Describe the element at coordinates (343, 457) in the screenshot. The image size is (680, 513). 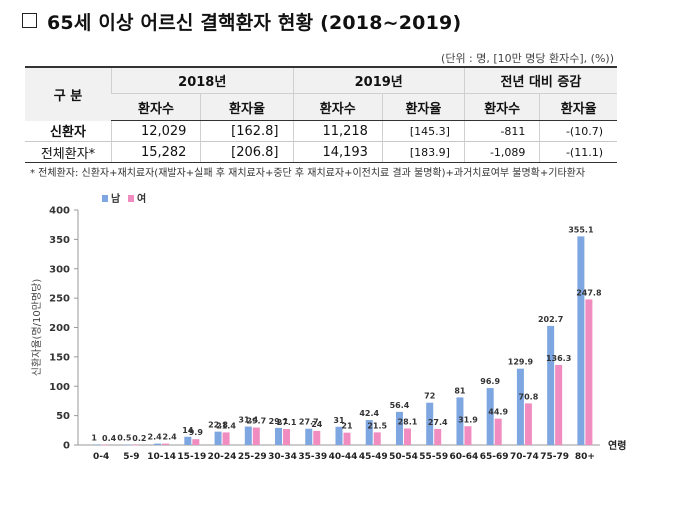
I see `x-tick-label: 40-44` at that location.